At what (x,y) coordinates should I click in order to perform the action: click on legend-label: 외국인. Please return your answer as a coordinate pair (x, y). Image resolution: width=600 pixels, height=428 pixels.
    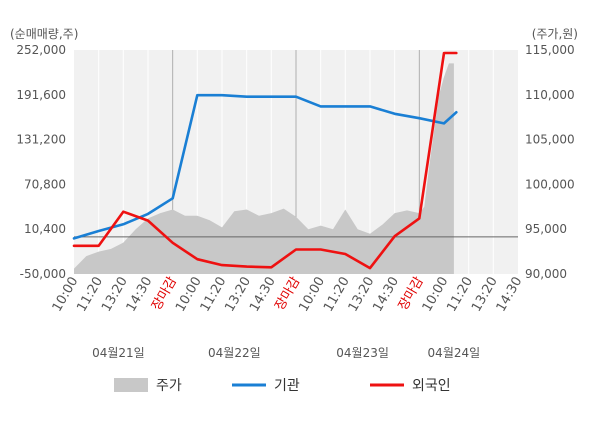
    Looking at the image, I should click on (431, 386).